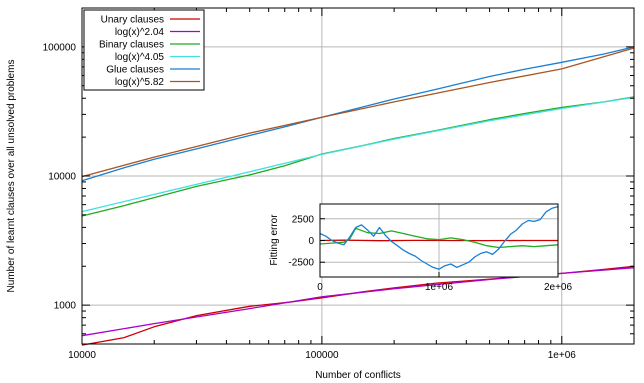  I want to click on y-tick-label: 10000, so click(62, 177).